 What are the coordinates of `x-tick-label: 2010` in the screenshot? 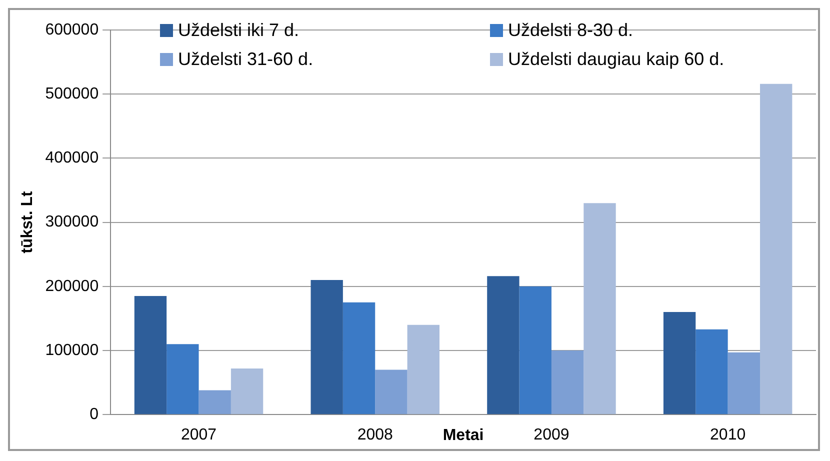 It's located at (728, 435).